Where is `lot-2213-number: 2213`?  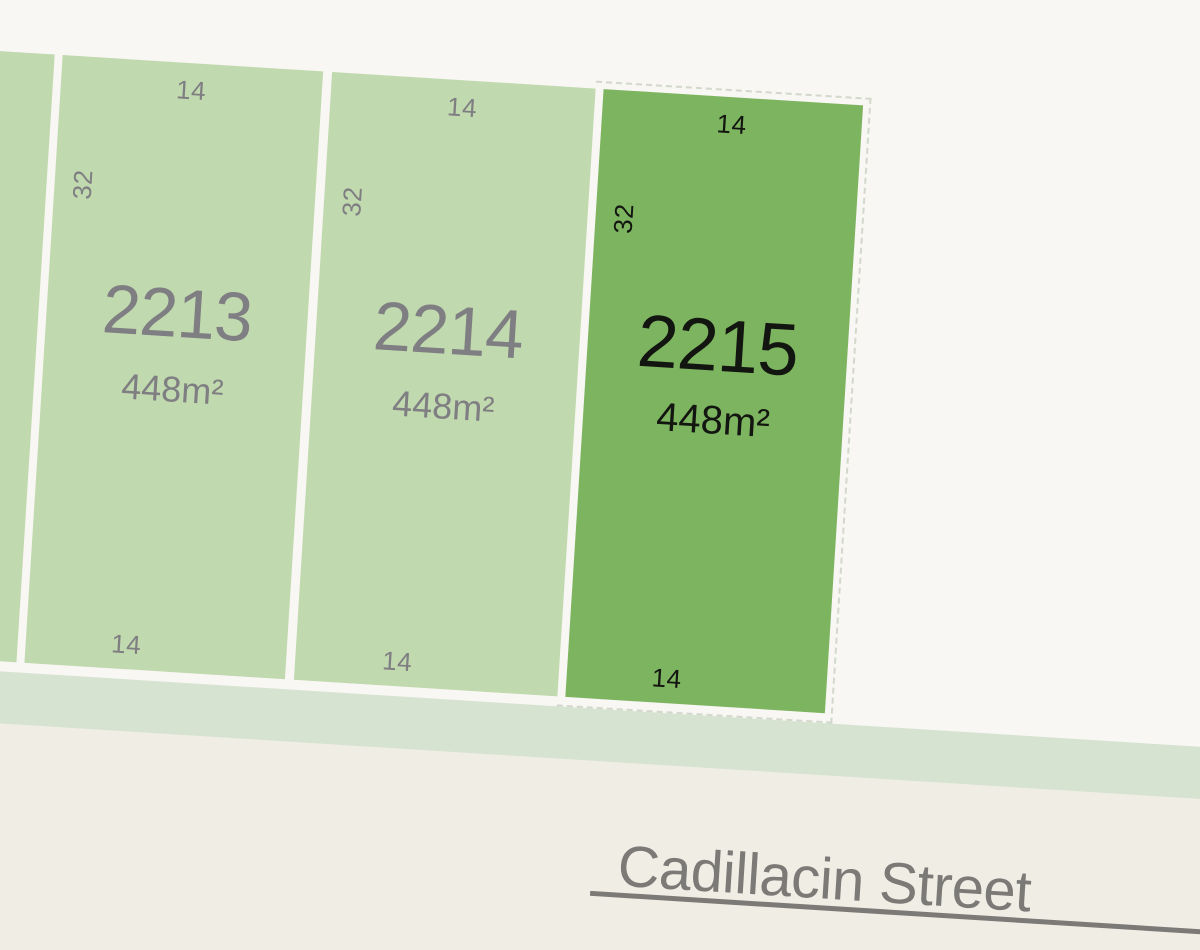
lot-2213-number: 2213 is located at coordinates (177, 313).